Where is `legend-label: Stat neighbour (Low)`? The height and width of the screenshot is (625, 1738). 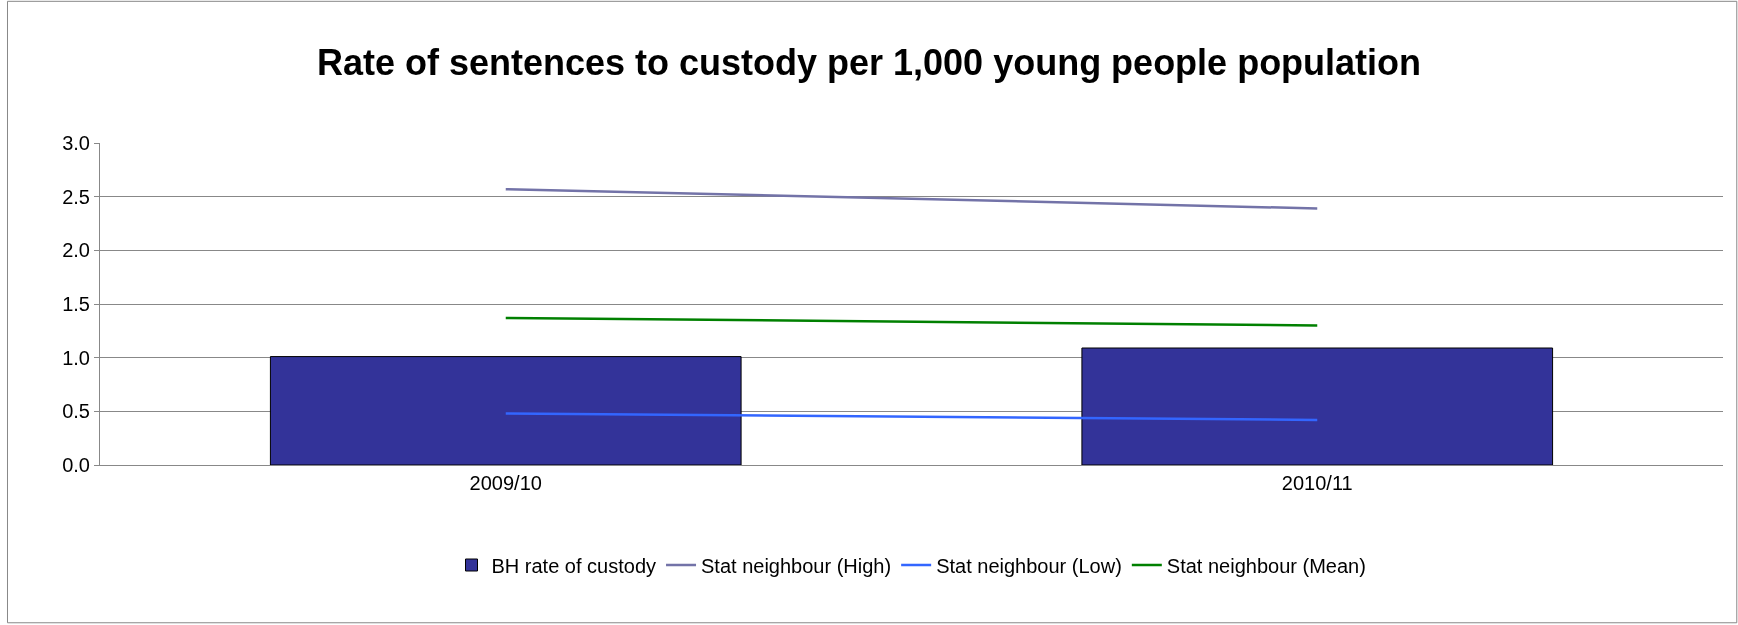 legend-label: Stat neighbour (Low) is located at coordinates (1029, 565).